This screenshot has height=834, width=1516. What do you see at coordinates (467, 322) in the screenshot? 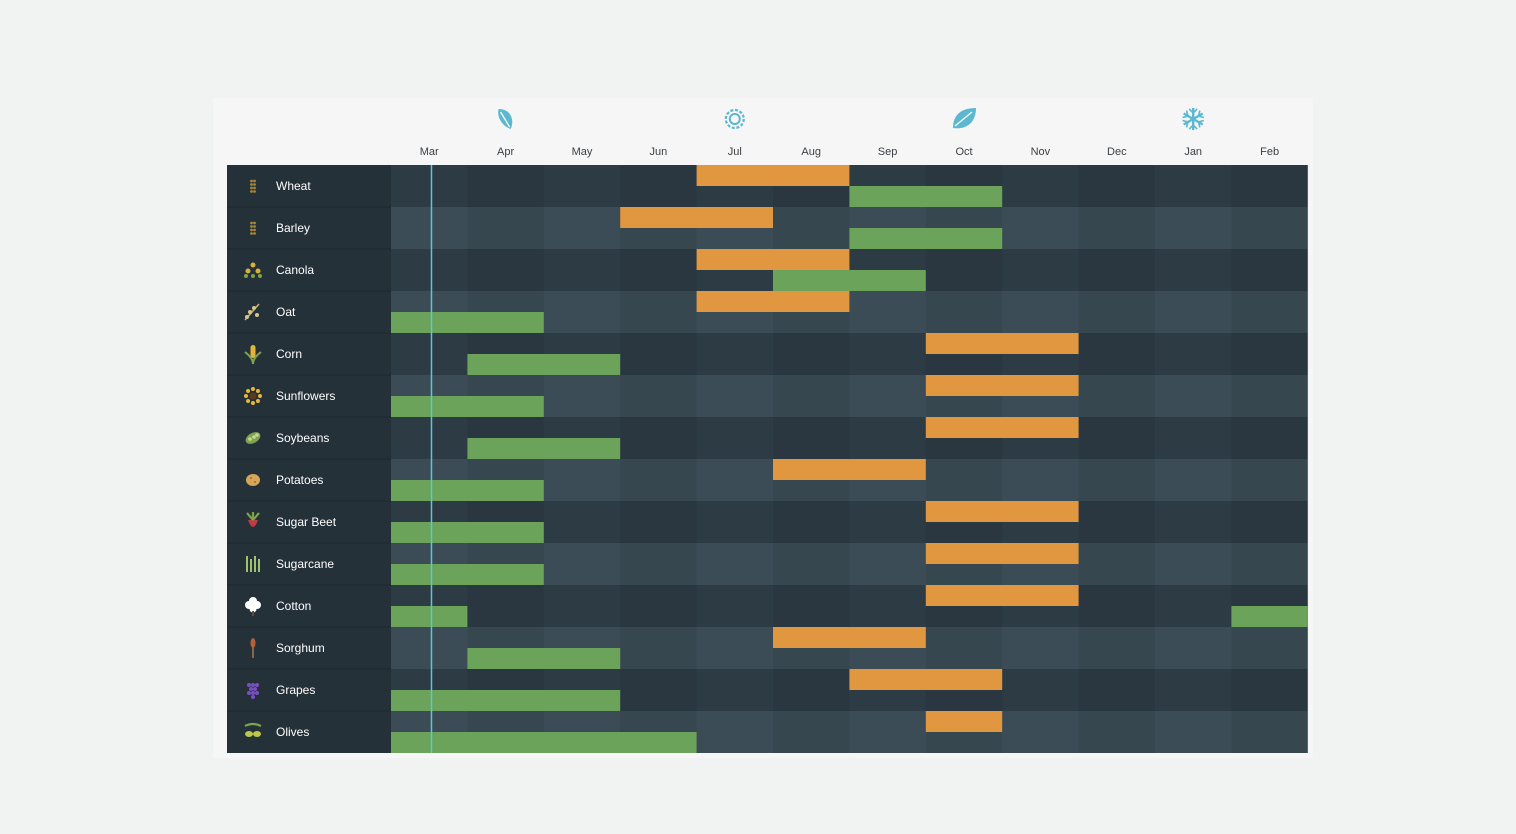
I see `green-bar-oat` at bounding box center [467, 322].